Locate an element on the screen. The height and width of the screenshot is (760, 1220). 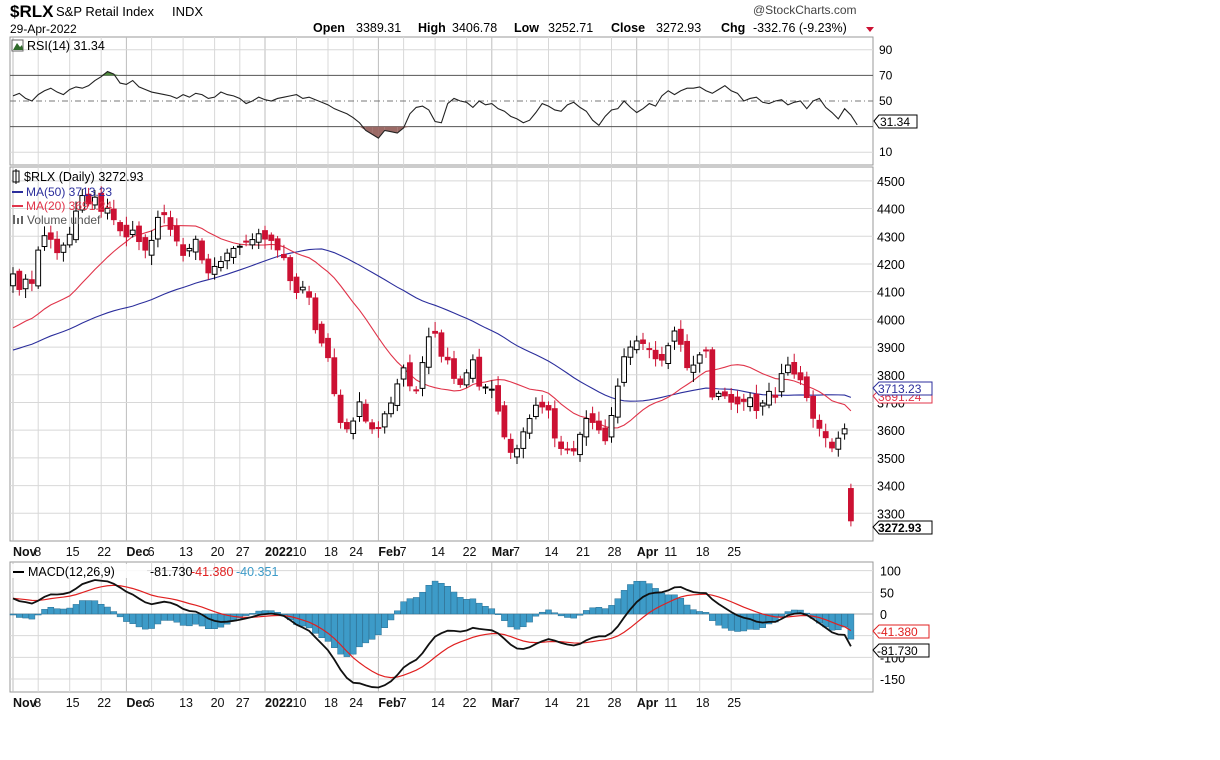
open-label: Open is located at coordinates (329, 28).